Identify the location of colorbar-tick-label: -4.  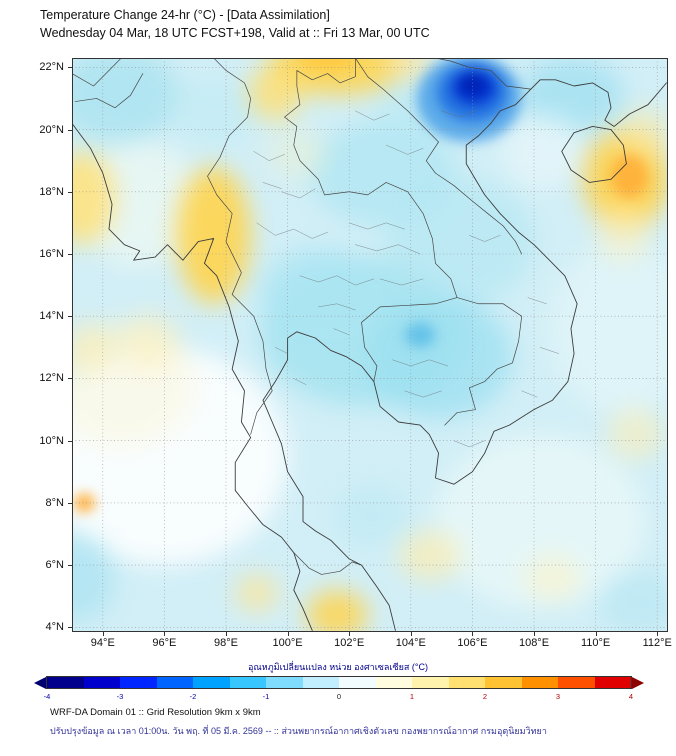
(47, 696).